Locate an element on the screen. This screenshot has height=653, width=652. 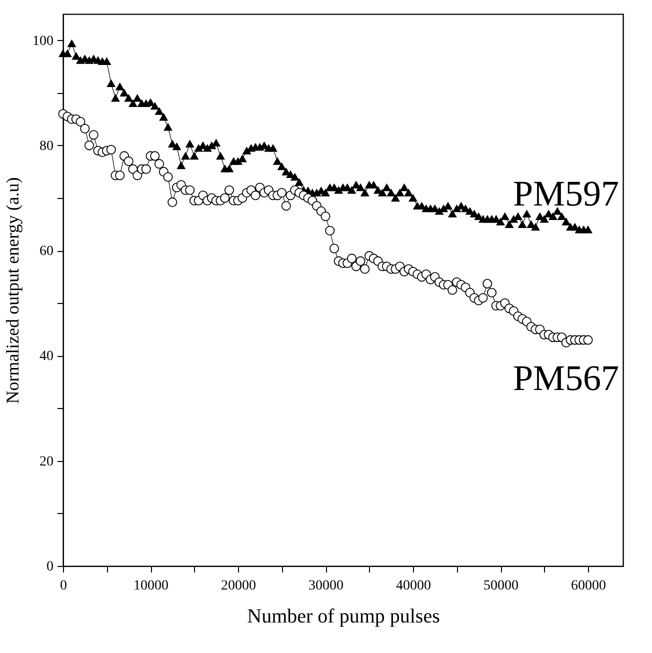
y-tick-label: 100 is located at coordinates (43, 41).